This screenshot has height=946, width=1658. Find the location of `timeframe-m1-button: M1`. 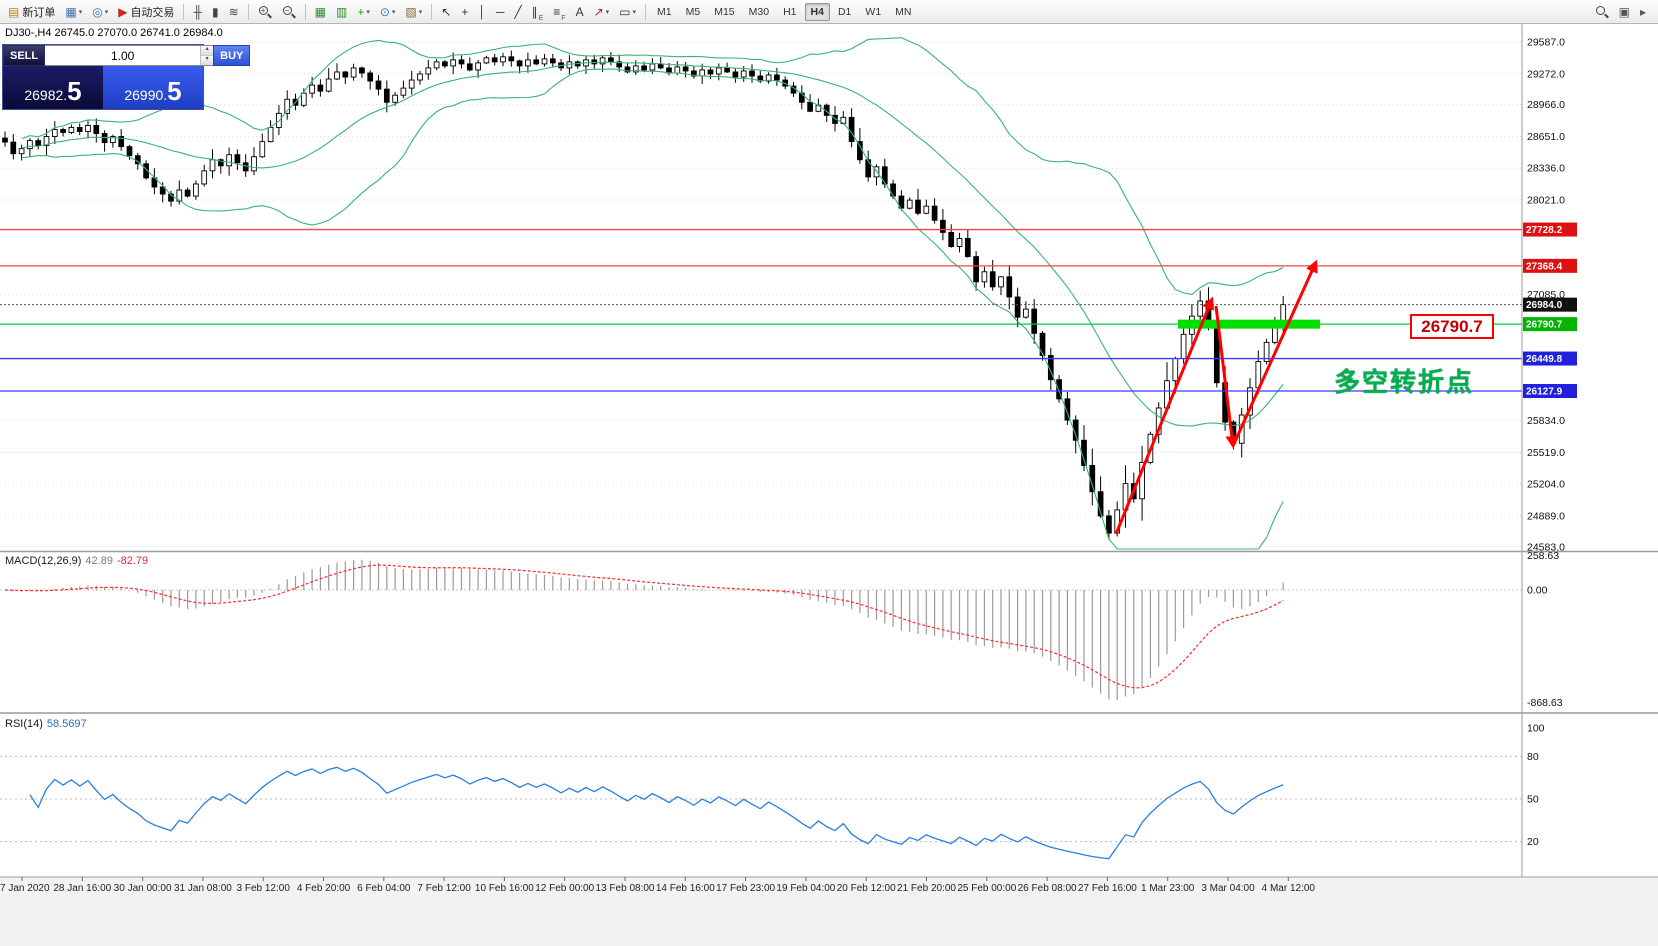

timeframe-m1-button: M1 is located at coordinates (664, 11).